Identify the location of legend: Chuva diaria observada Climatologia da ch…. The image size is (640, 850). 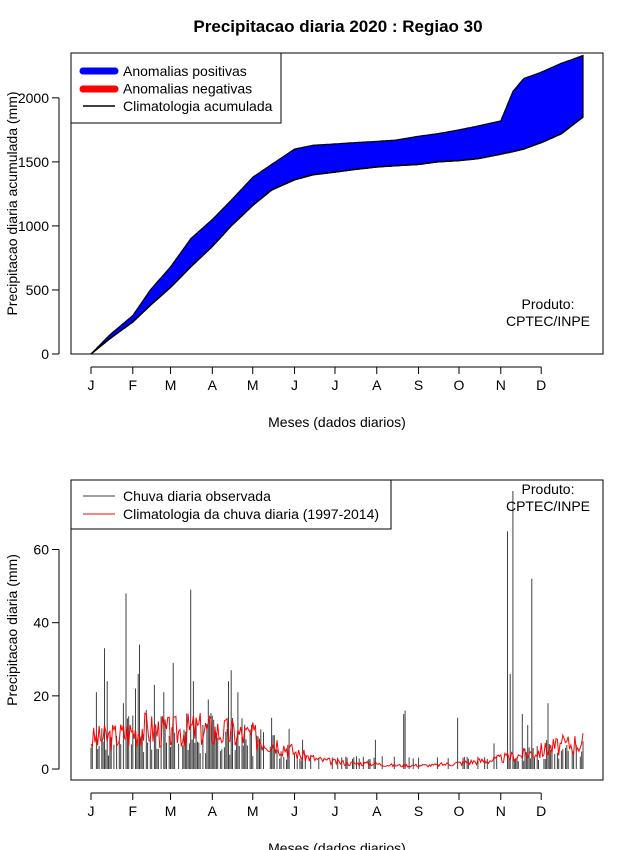
(231, 504).